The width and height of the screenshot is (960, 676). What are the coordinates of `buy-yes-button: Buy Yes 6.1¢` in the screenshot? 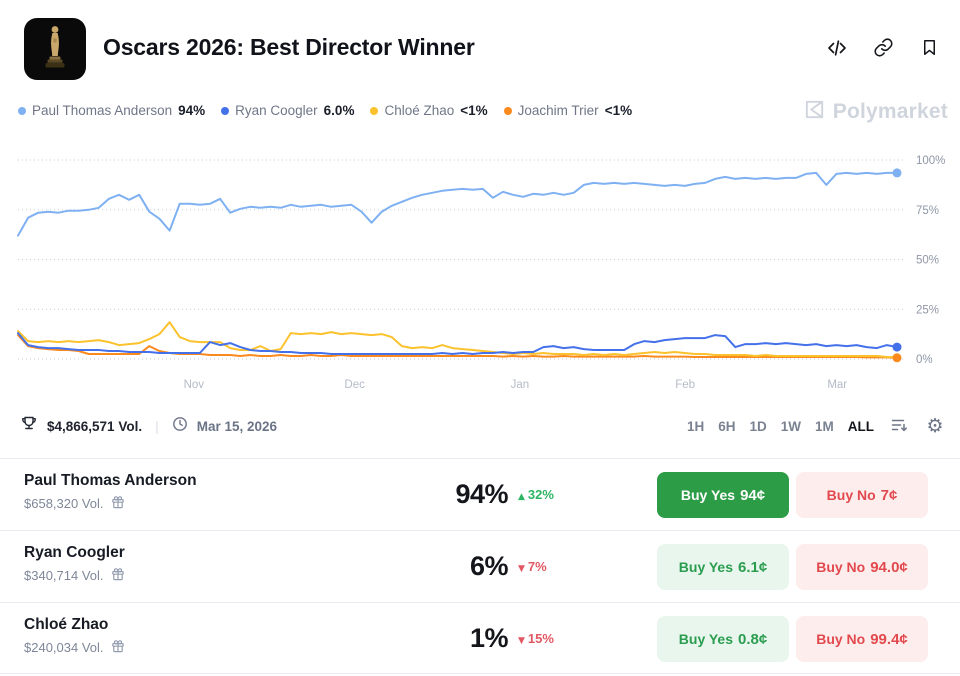 It's located at (723, 567).